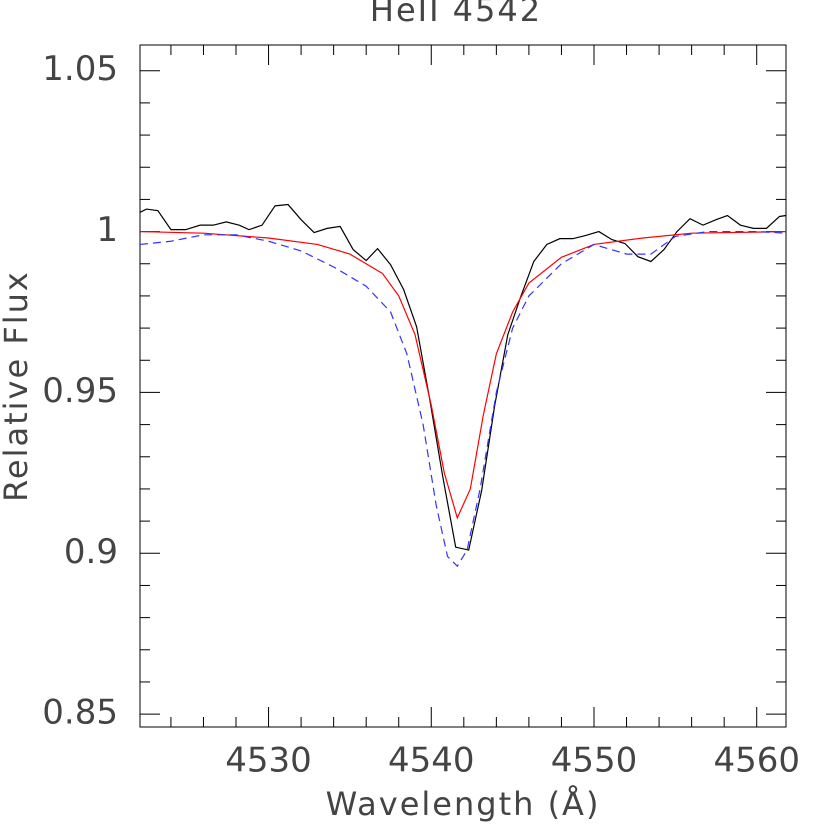  I want to click on y-tick-label: 0.85, so click(80, 713).